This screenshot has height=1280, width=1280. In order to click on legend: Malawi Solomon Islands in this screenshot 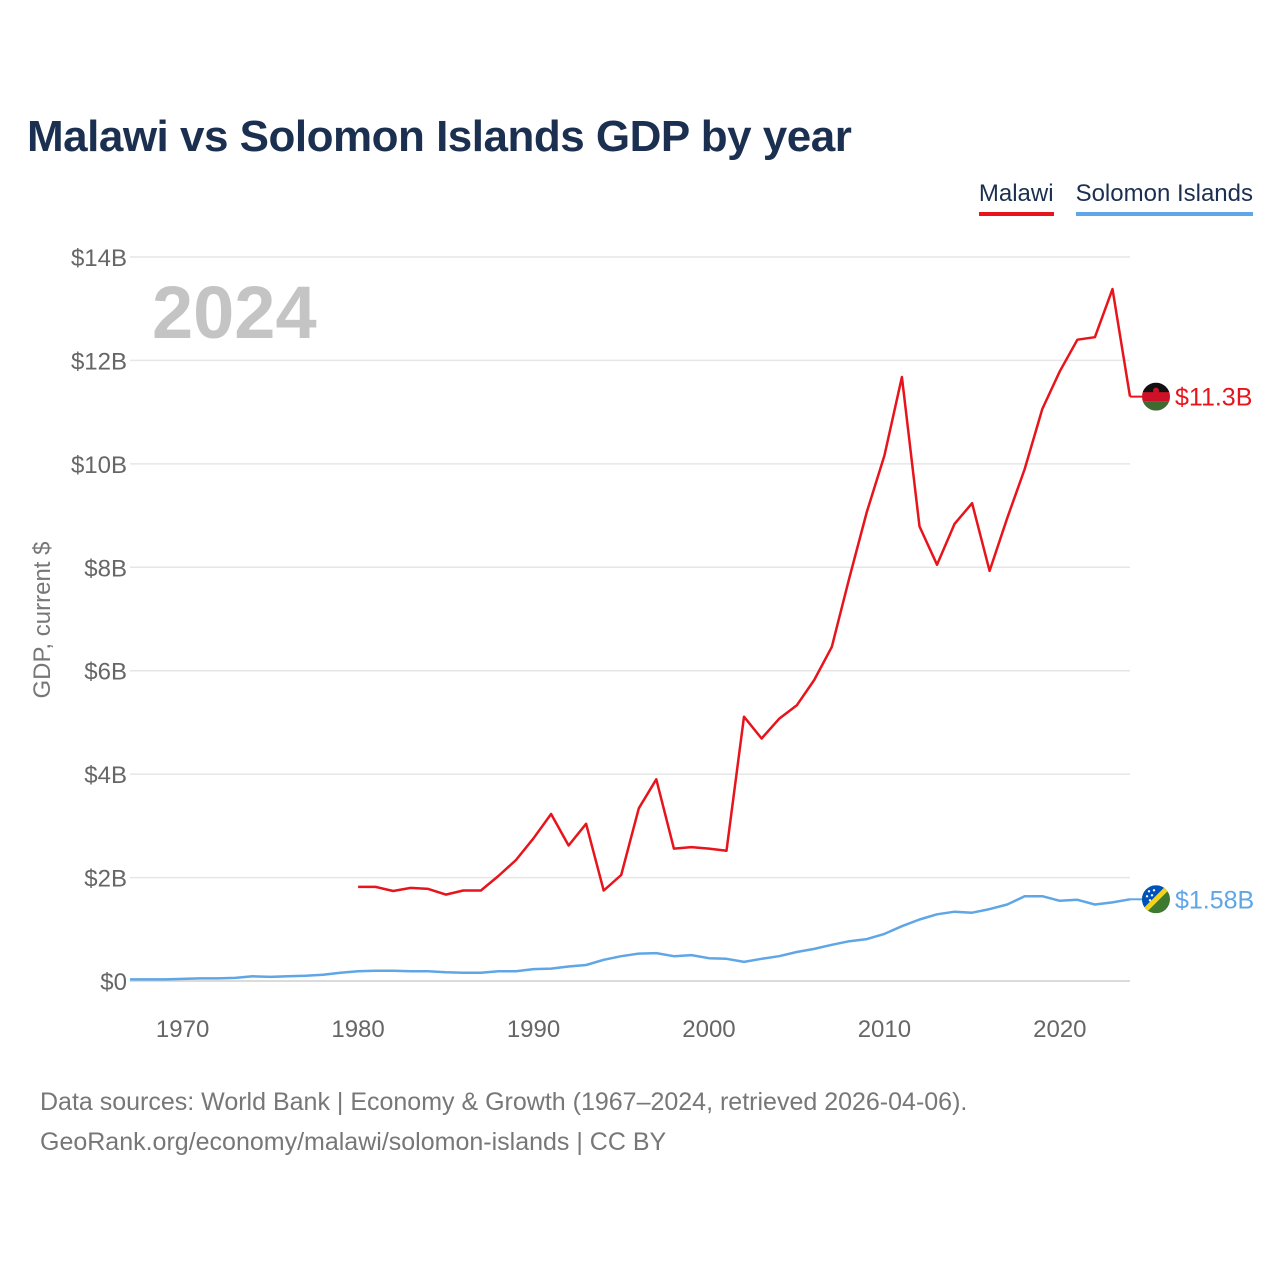, I will do `click(1115, 198)`.